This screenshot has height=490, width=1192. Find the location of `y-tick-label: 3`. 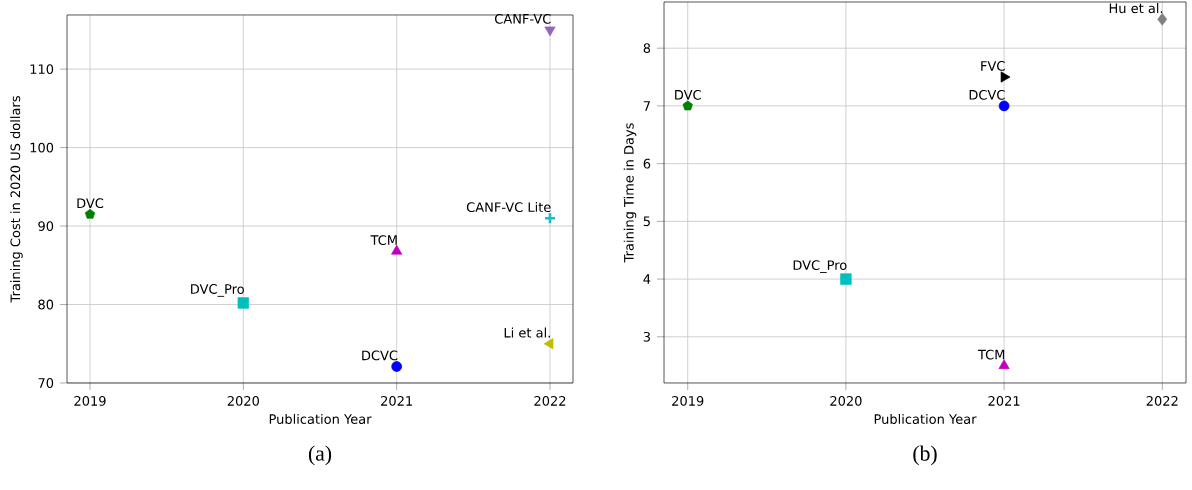

y-tick-label: 3 is located at coordinates (646, 336).